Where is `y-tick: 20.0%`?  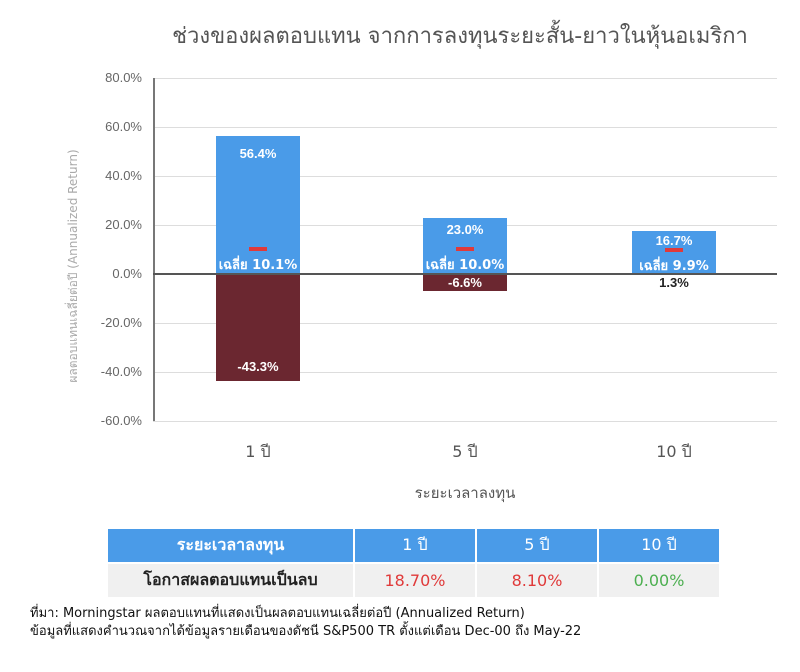
y-tick: 20.0% is located at coordinates (123, 224).